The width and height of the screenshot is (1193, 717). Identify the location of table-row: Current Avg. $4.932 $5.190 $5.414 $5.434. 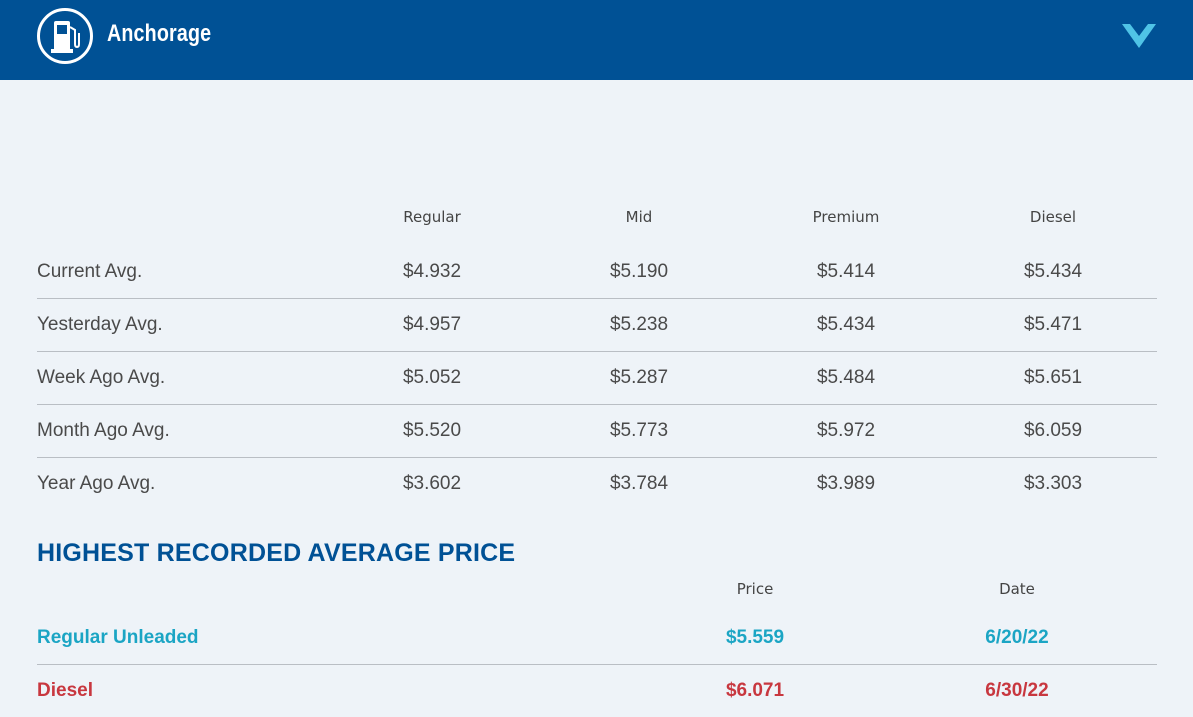
(597, 272).